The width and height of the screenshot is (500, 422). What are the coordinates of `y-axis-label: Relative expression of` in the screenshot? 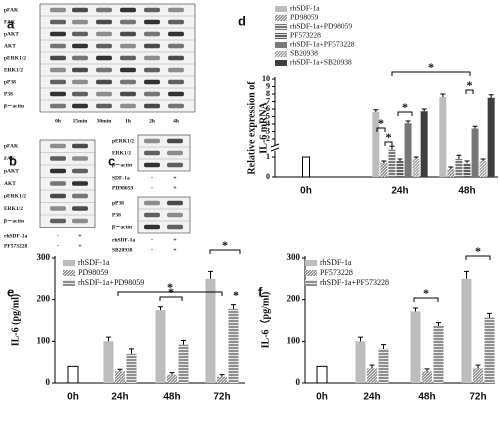 It's located at (251, 128).